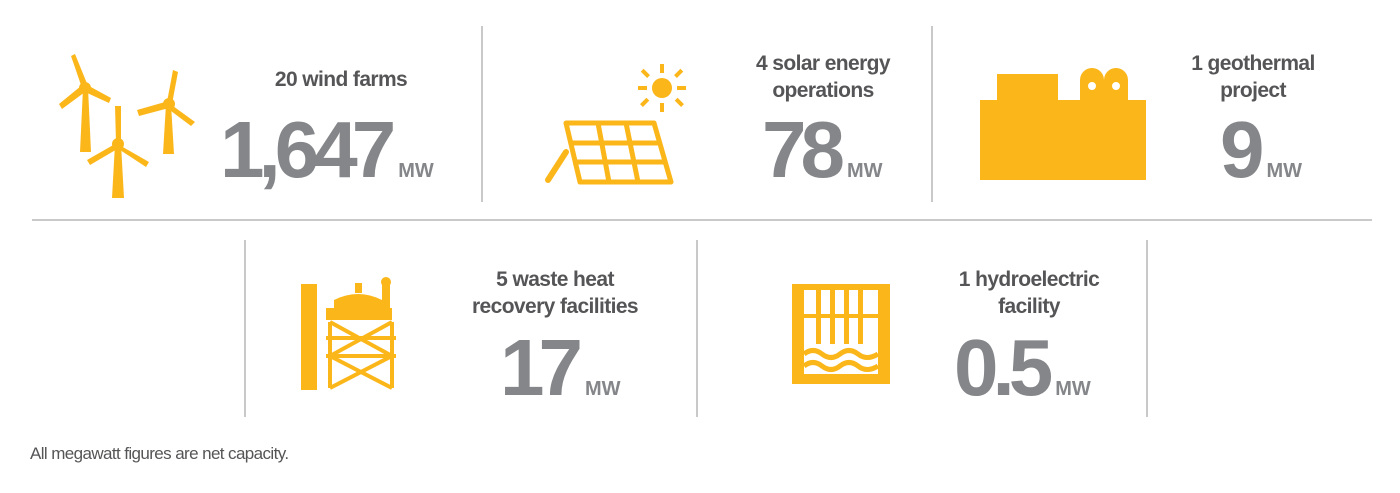 This screenshot has width=1400, height=493. What do you see at coordinates (1063, 124) in the screenshot?
I see `geothermal-plant-icon` at bounding box center [1063, 124].